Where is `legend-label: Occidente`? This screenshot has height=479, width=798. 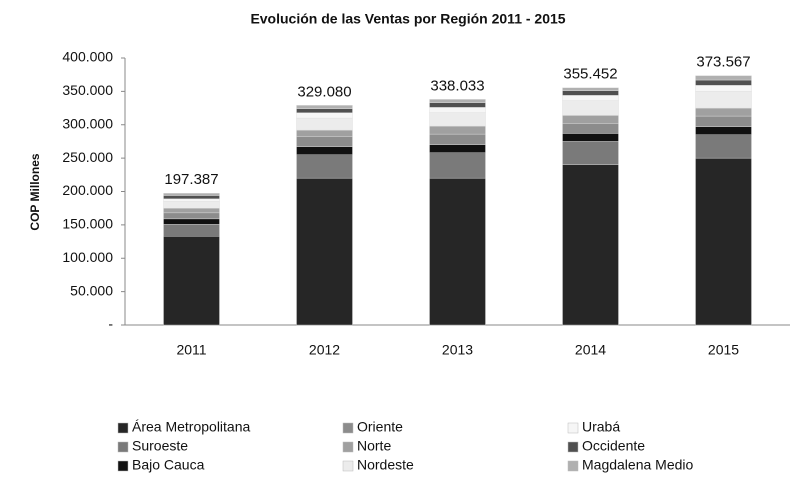 legend-label: Occidente is located at coordinates (613, 446).